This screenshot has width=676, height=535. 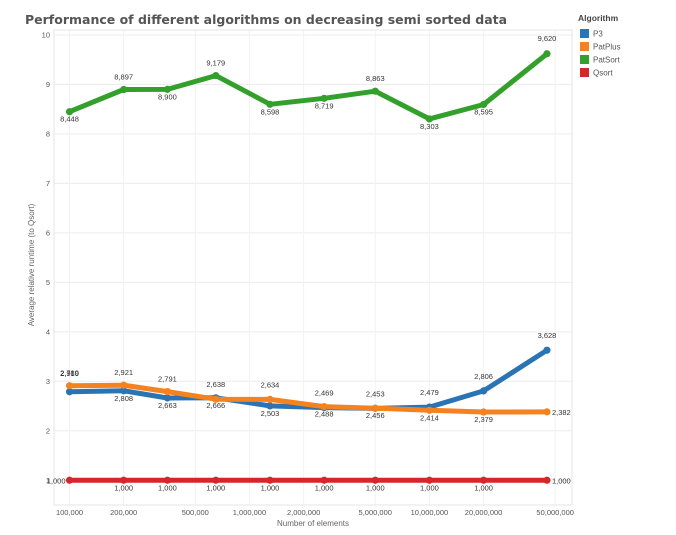 What do you see at coordinates (167, 96) in the screenshot?
I see `data-label: 8,900` at bounding box center [167, 96].